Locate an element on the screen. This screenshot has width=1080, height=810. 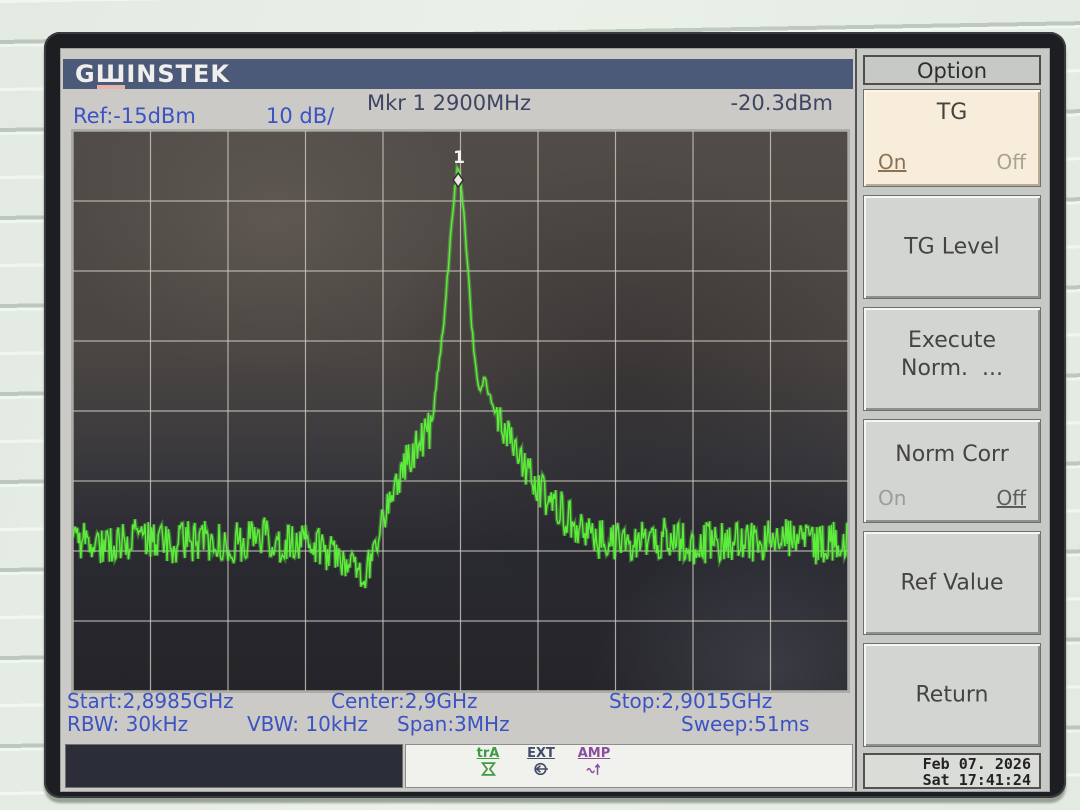
start-frequency: Start:2,8985GHz is located at coordinates (150, 701).